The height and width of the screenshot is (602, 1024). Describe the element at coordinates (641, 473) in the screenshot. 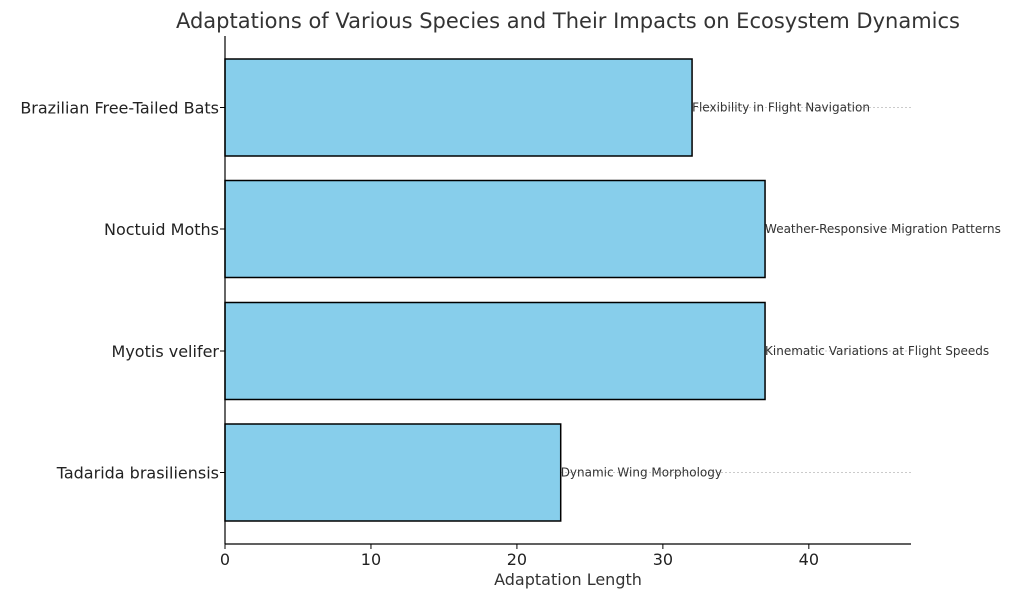

I see `bar-annotation: Dynamic Wing Morphology` at that location.